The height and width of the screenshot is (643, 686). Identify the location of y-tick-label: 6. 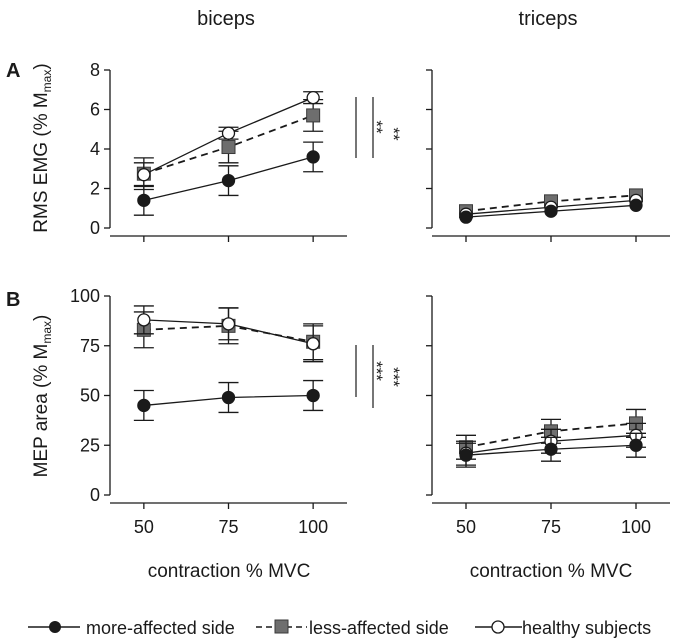
(95, 110).